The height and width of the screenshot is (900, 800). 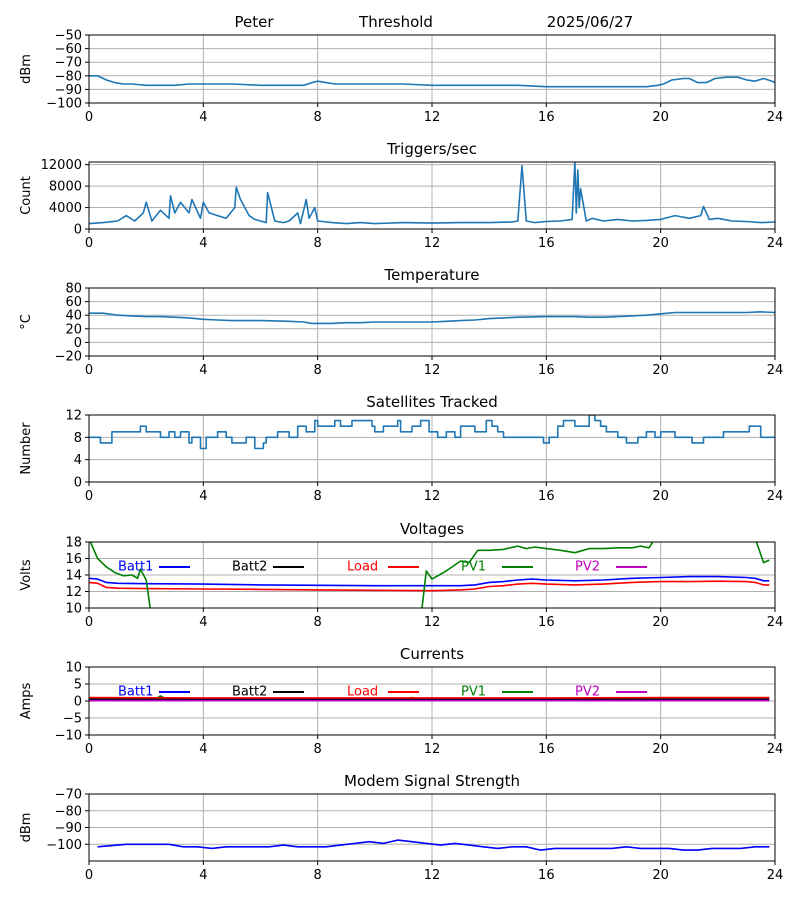 I want to click on header-mode: Threshold, so click(x=395, y=22).